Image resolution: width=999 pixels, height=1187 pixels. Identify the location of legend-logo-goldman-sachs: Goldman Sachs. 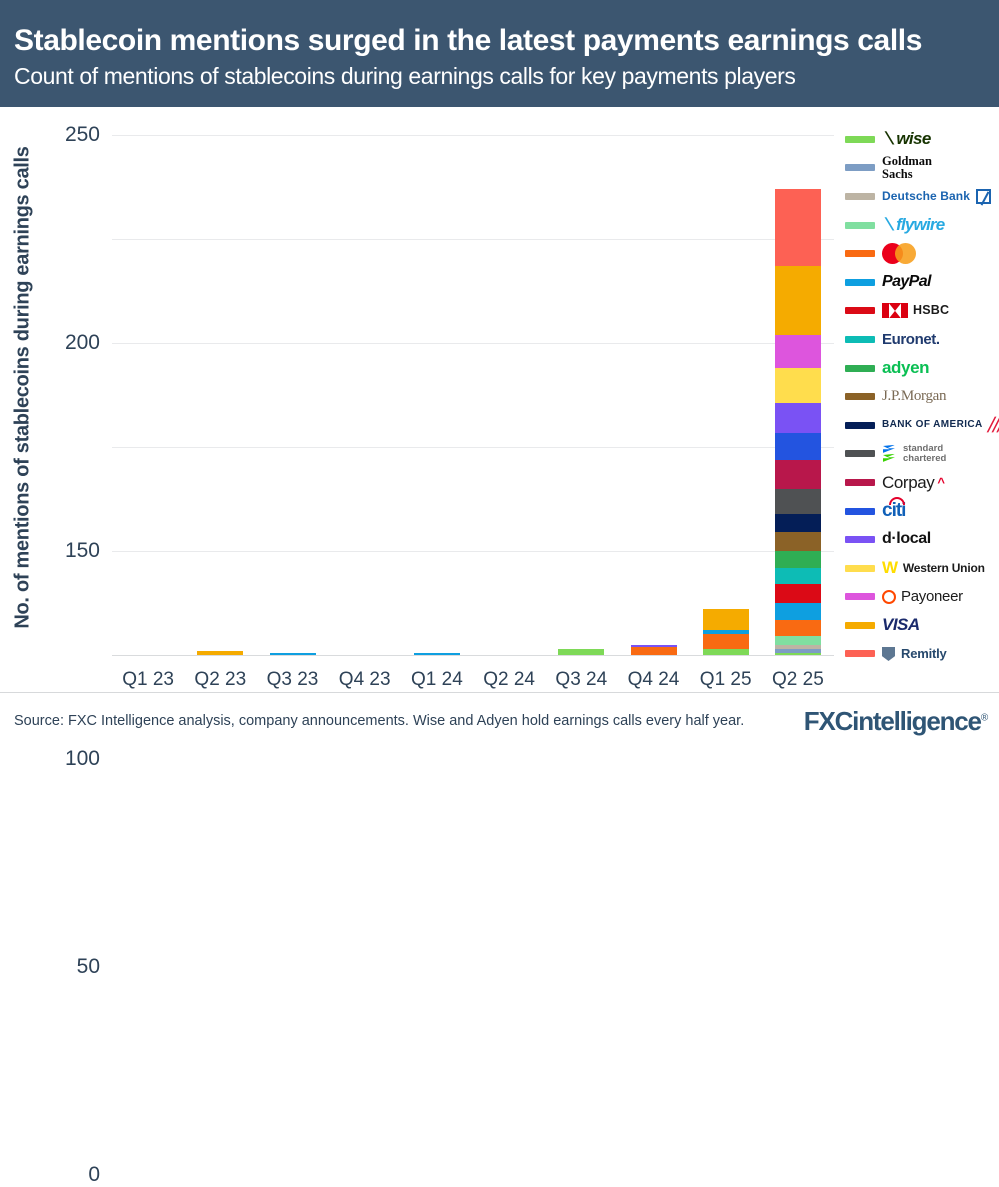
(907, 168).